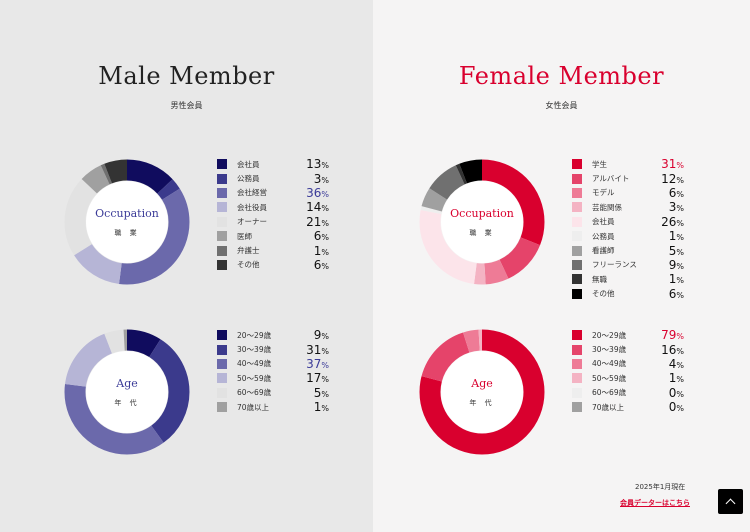 The image size is (750, 532). Describe the element at coordinates (321, 178) in the screenshot. I see `legend-value: 3%` at that location.